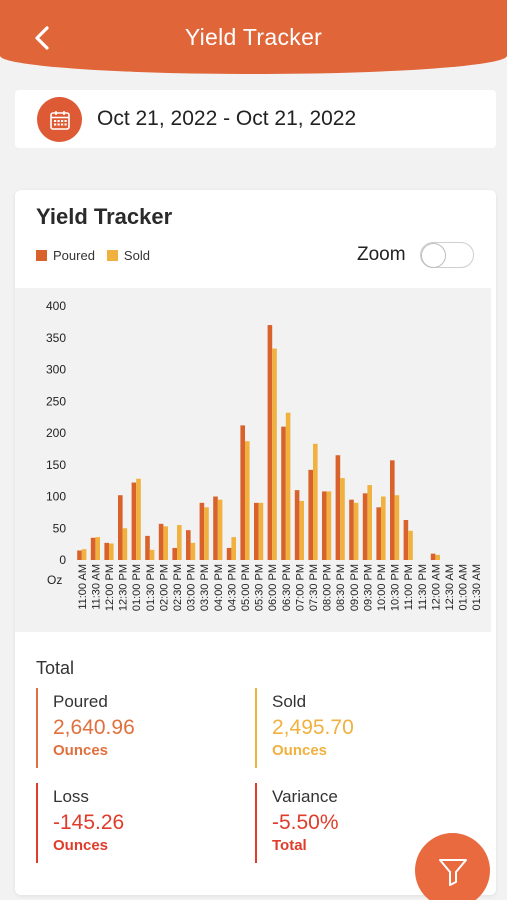  Describe the element at coordinates (136, 823) in the screenshot. I see `stat-loss: Loss -145.26 Ounces` at that location.